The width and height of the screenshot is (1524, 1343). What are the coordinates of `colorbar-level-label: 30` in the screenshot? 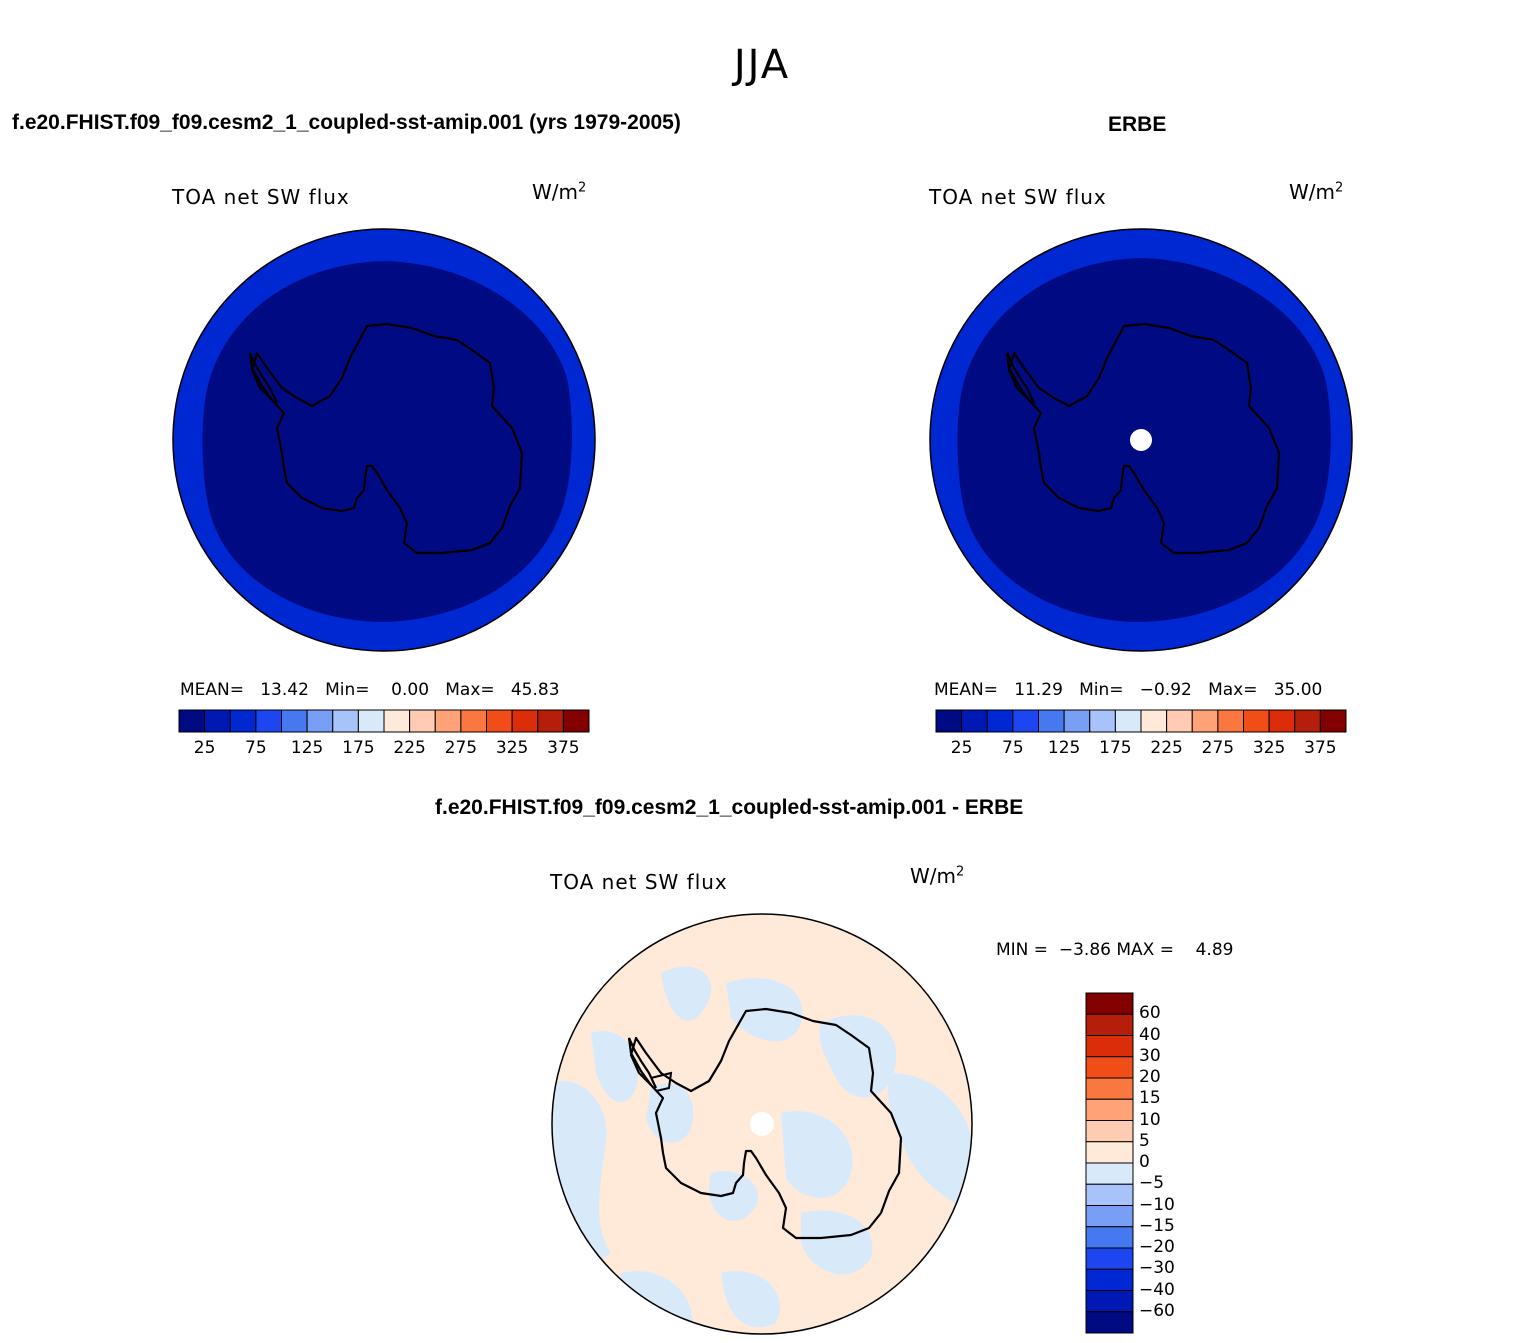 It's located at (1150, 1055).